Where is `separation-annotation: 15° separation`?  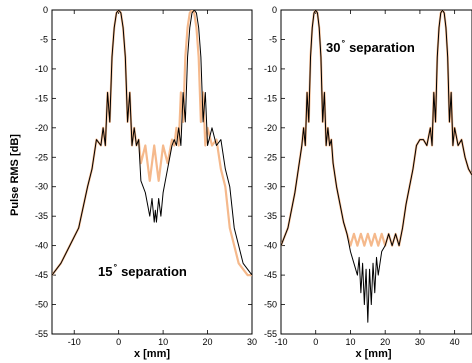 separation-annotation: 15° separation is located at coordinates (142, 270).